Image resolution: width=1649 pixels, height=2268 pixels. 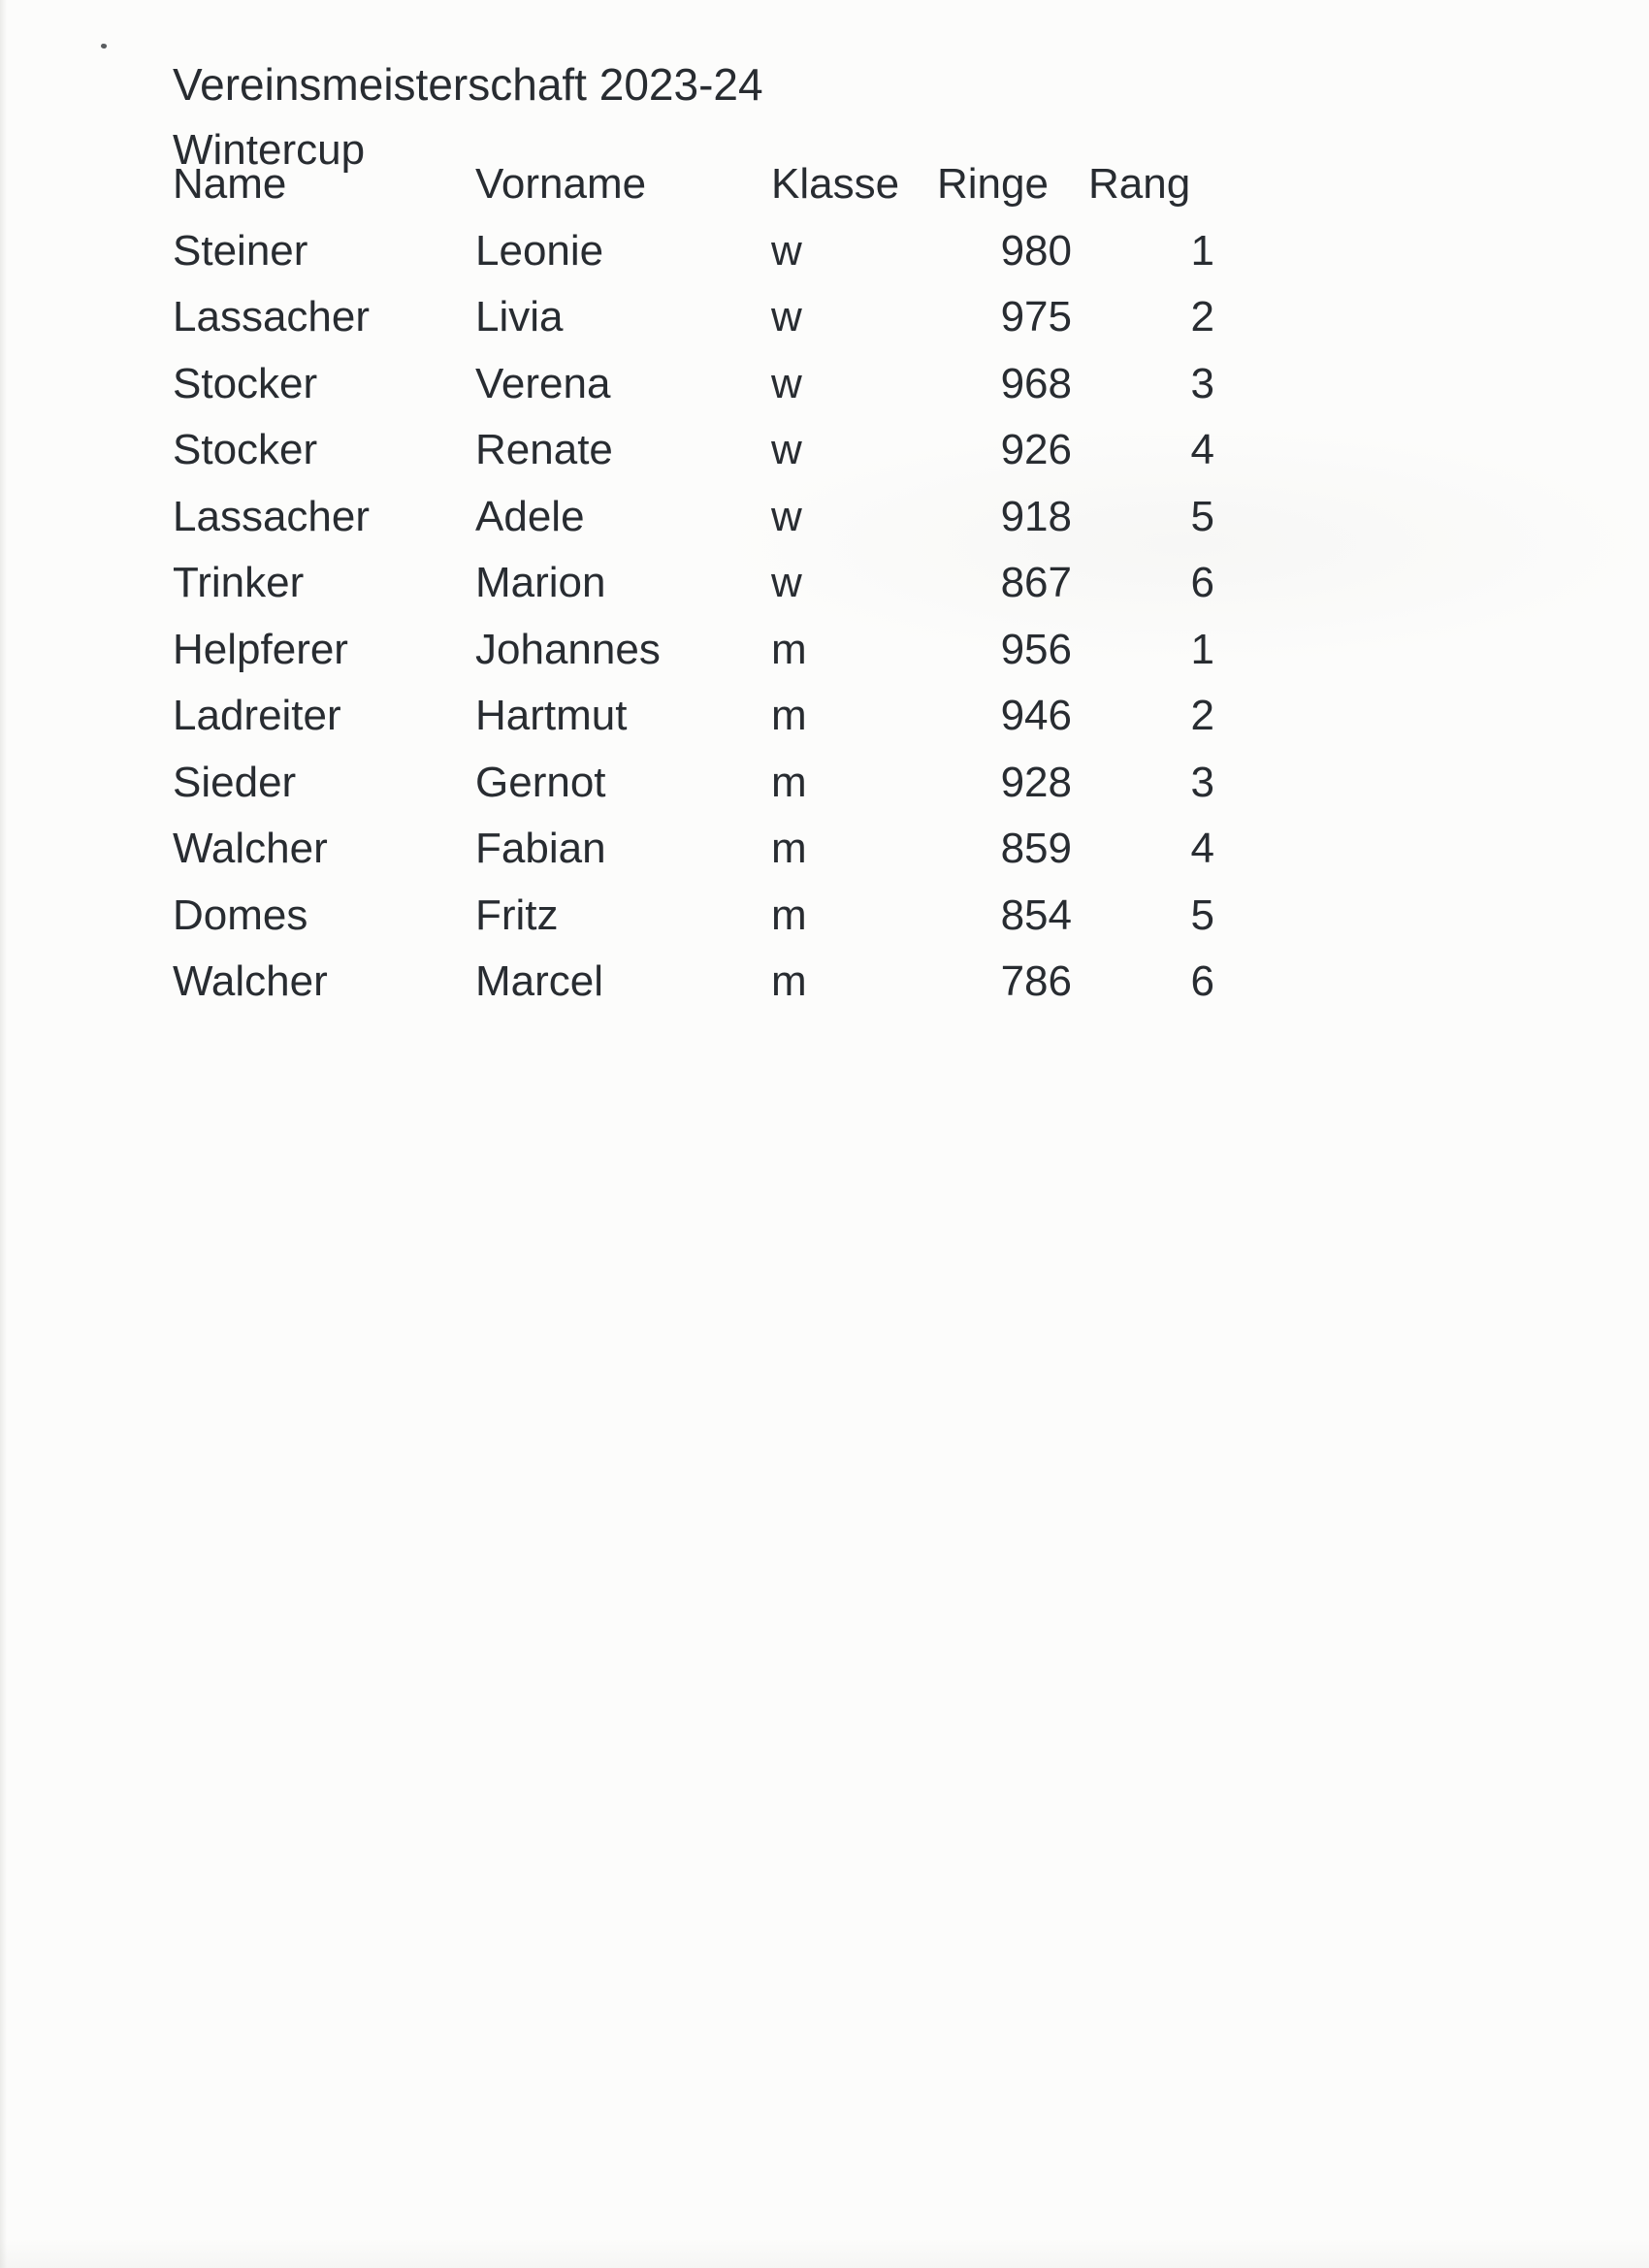 What do you see at coordinates (260, 649) in the screenshot?
I see `cell-name: Helpferer` at bounding box center [260, 649].